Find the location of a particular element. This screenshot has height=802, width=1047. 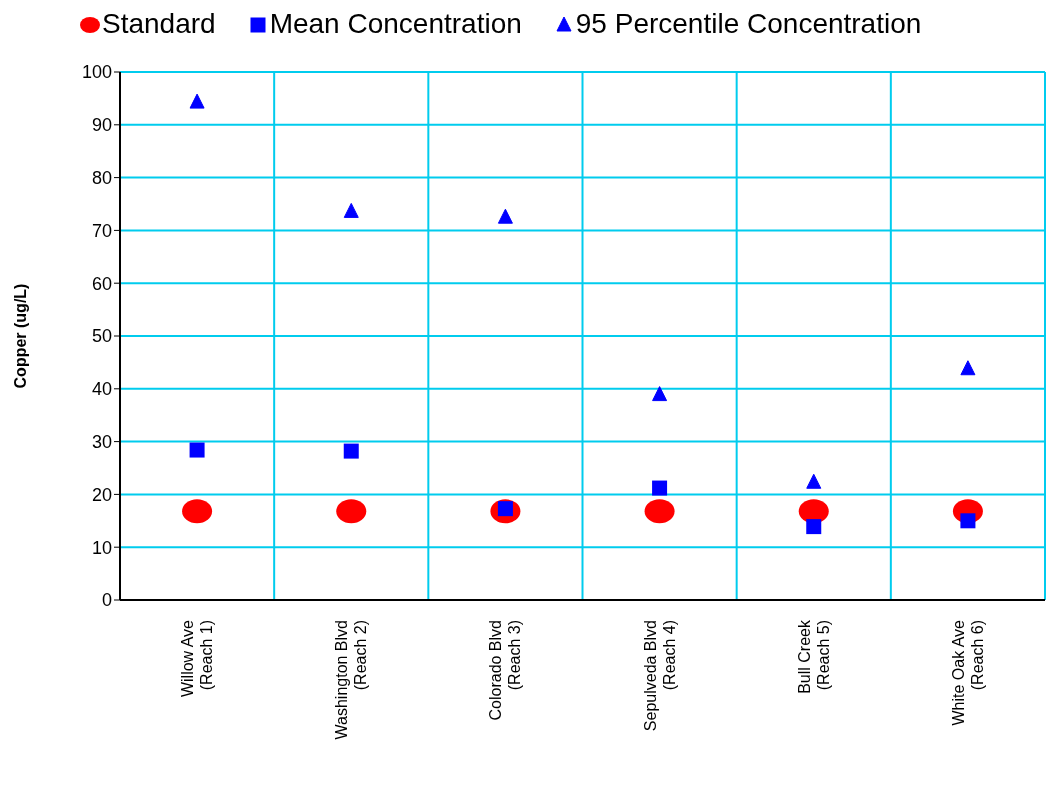

x-tick-label: Colorado Blvd (Reach 3) is located at coordinates (505, 670).